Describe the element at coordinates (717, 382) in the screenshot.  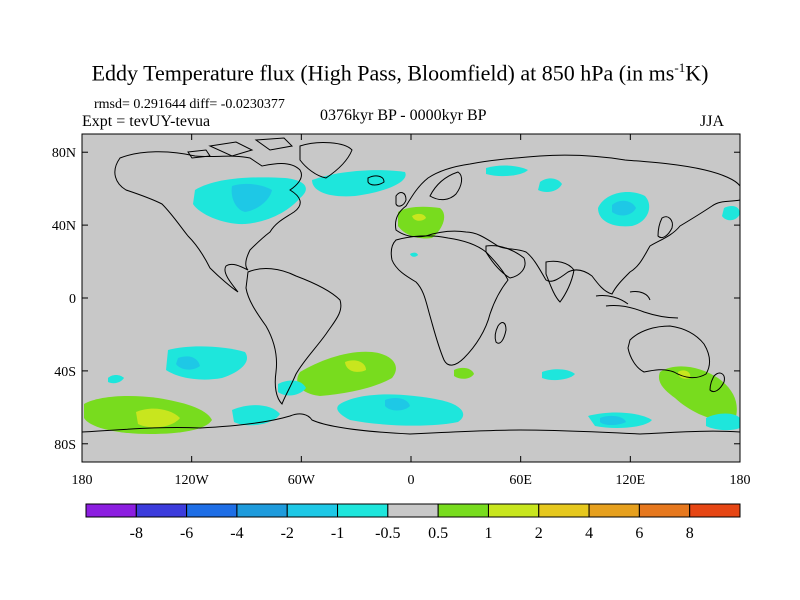
I see `coastline-new-zealand` at that location.